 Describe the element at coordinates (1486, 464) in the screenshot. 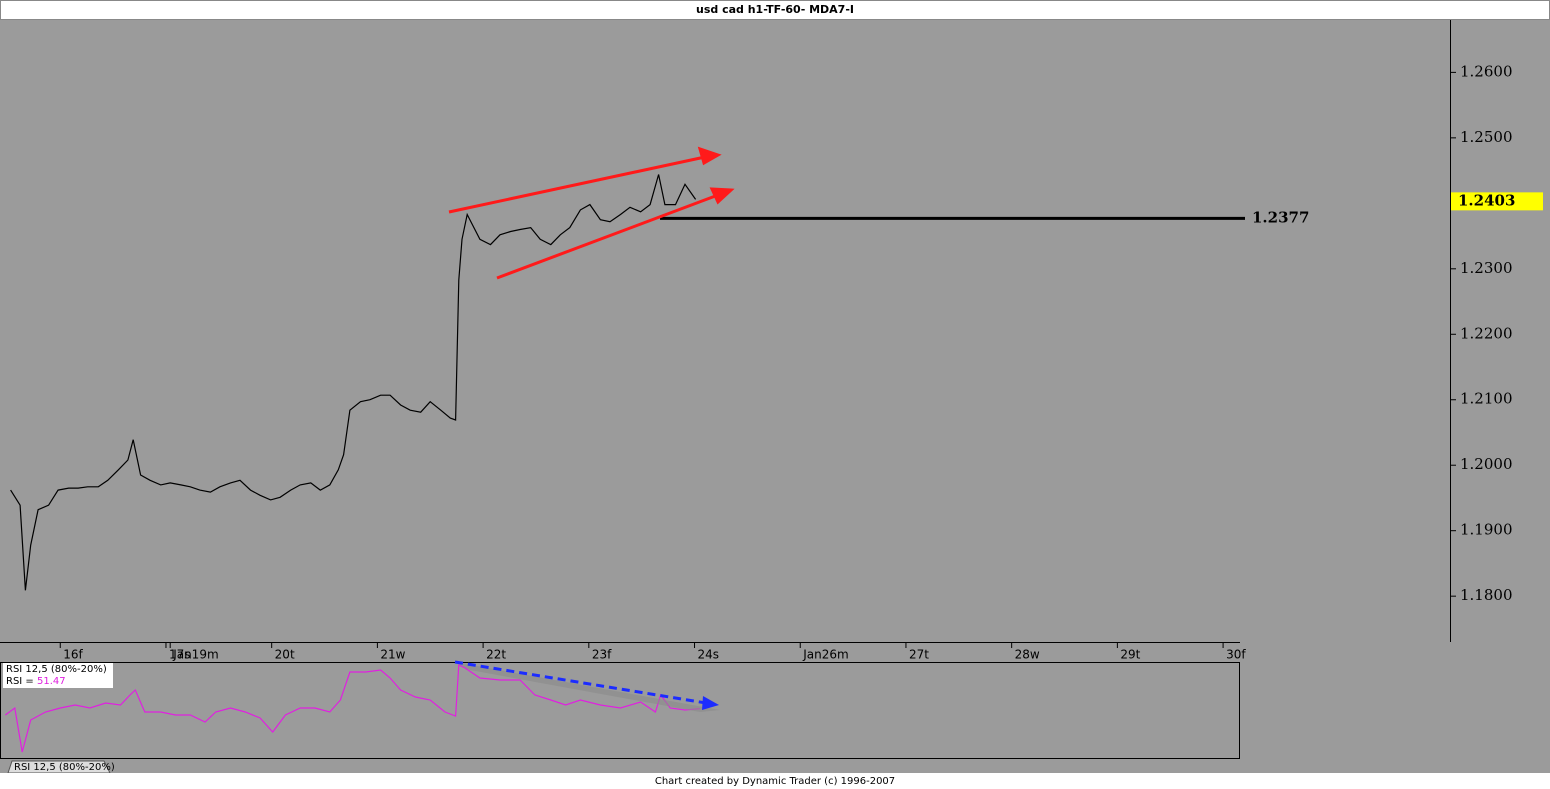

I see `y-tick-label: 1.2000` at that location.